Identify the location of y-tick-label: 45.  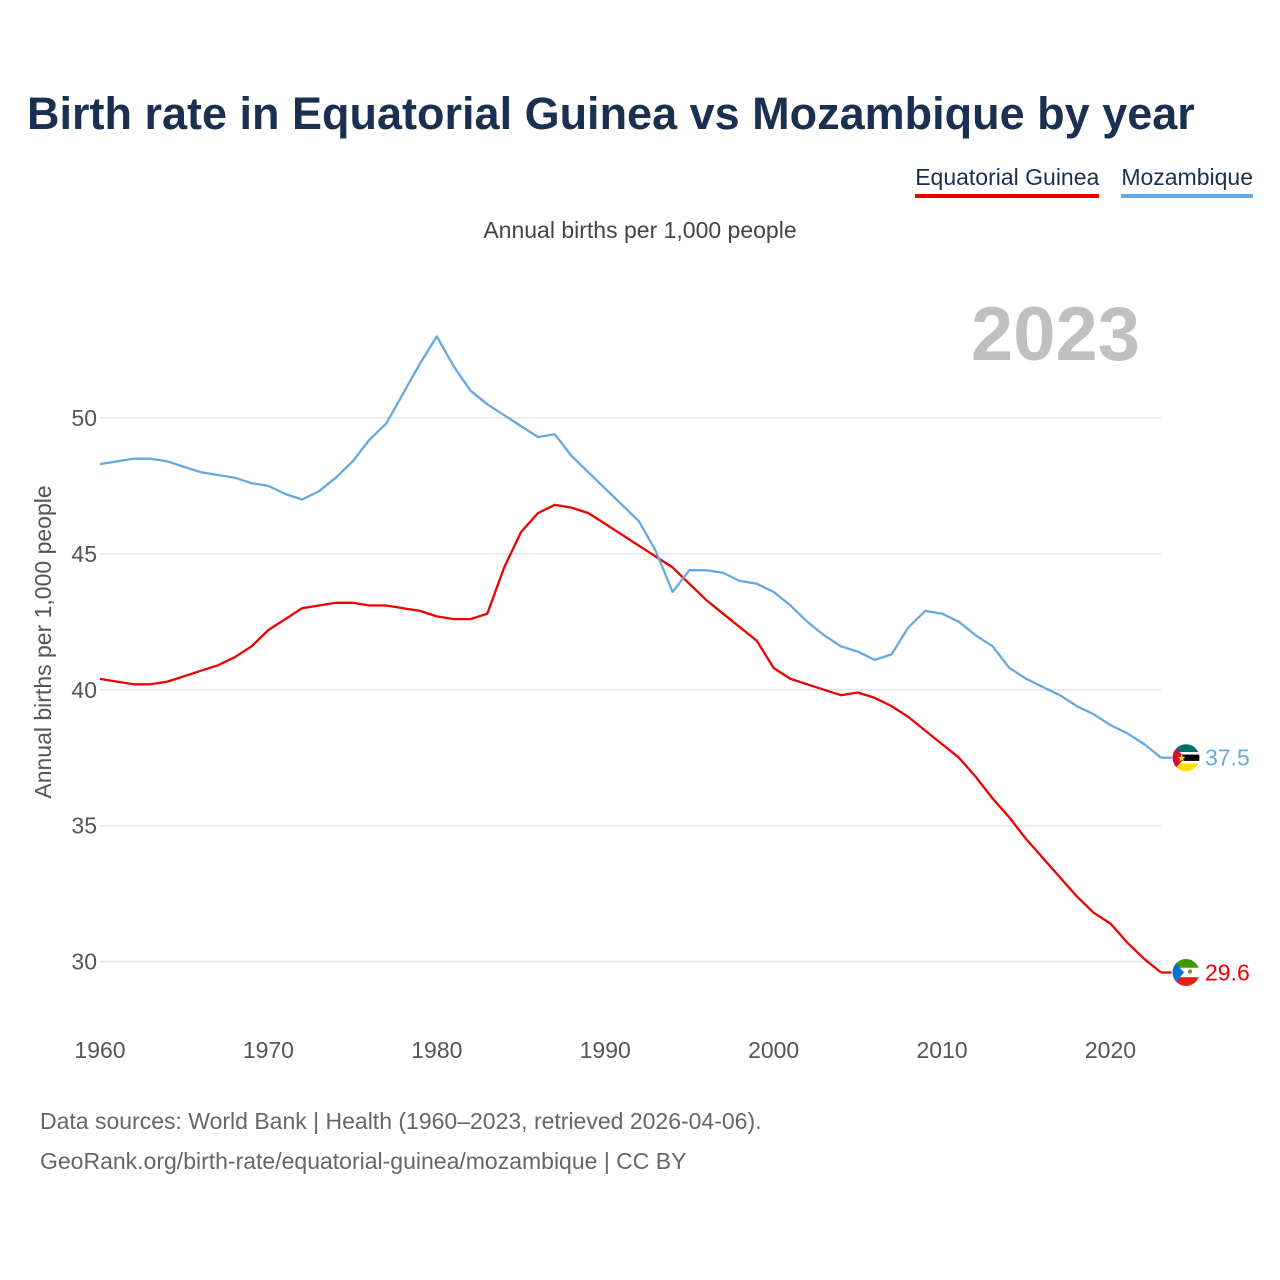
(84, 554).